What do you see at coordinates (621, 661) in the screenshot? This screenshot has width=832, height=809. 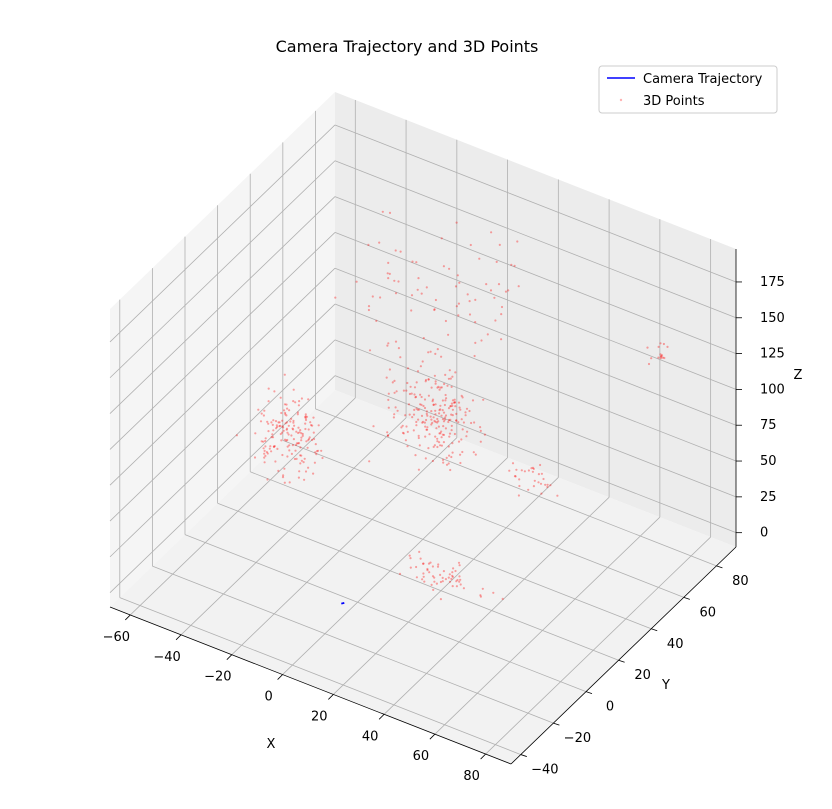 I see `y-tick-mark` at bounding box center [621, 661].